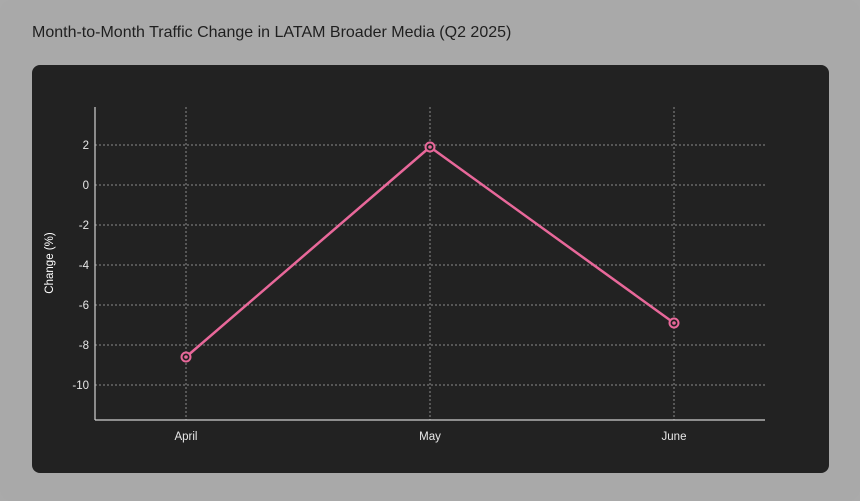 The image size is (860, 501). Describe the element at coordinates (84, 306) in the screenshot. I see `y-tick-label: -6` at that location.